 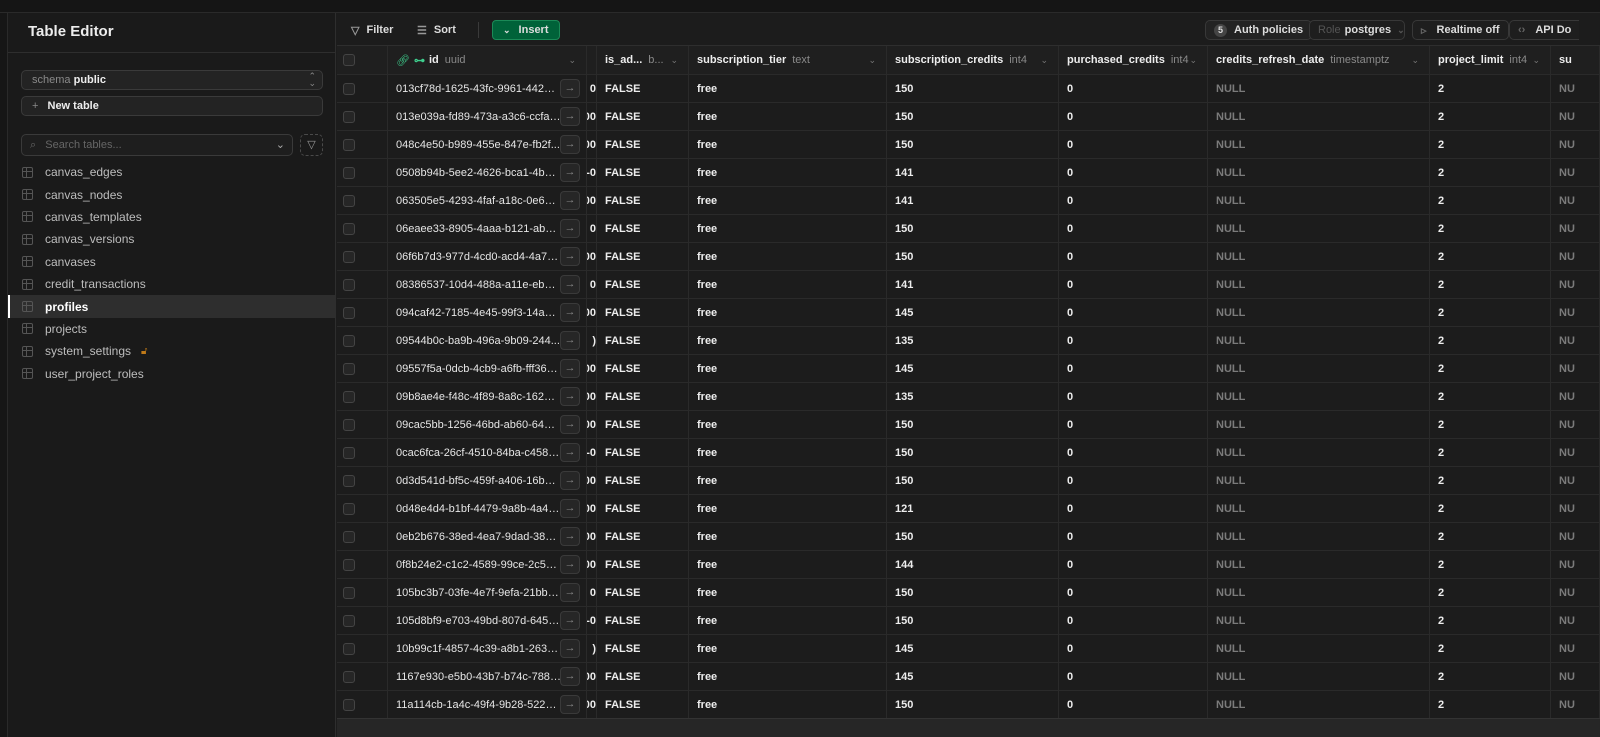 What do you see at coordinates (487, 340) in the screenshot?
I see `cell-id: 09544b0c-ba9b-496a-9b09-244... →` at bounding box center [487, 340].